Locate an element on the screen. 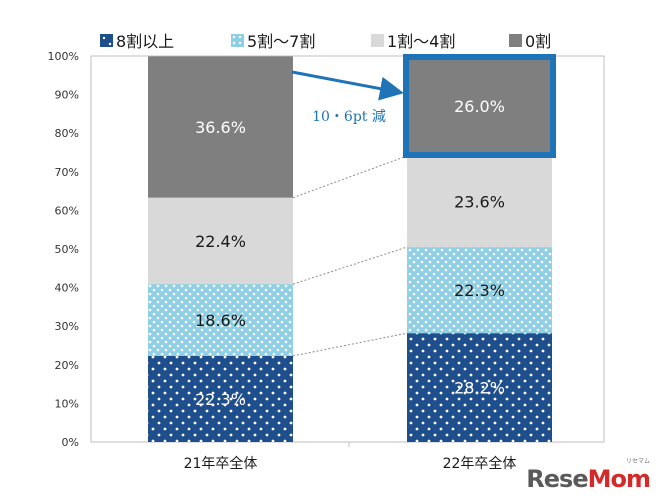  legend-label: 1割〜4割 is located at coordinates (421, 41).